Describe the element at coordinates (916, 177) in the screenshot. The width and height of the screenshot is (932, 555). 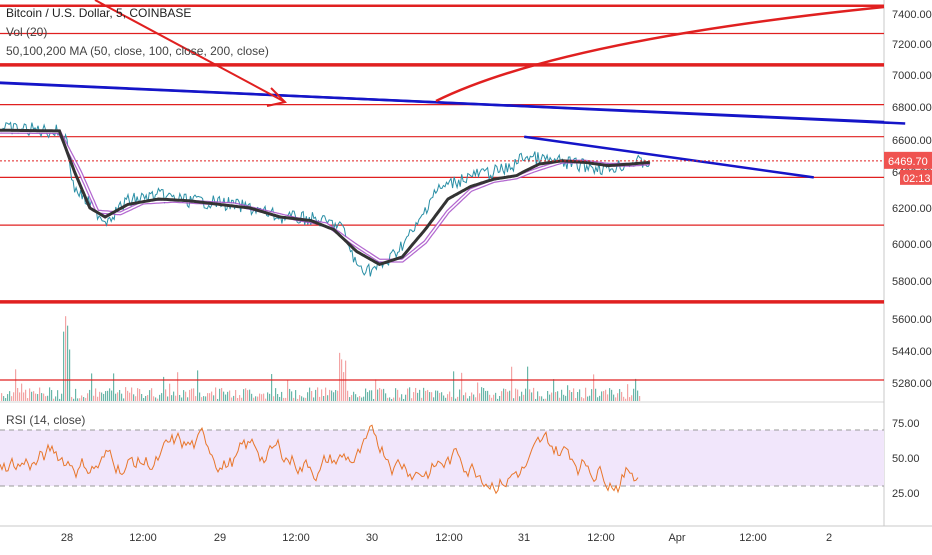
I see `countdown-box` at that location.